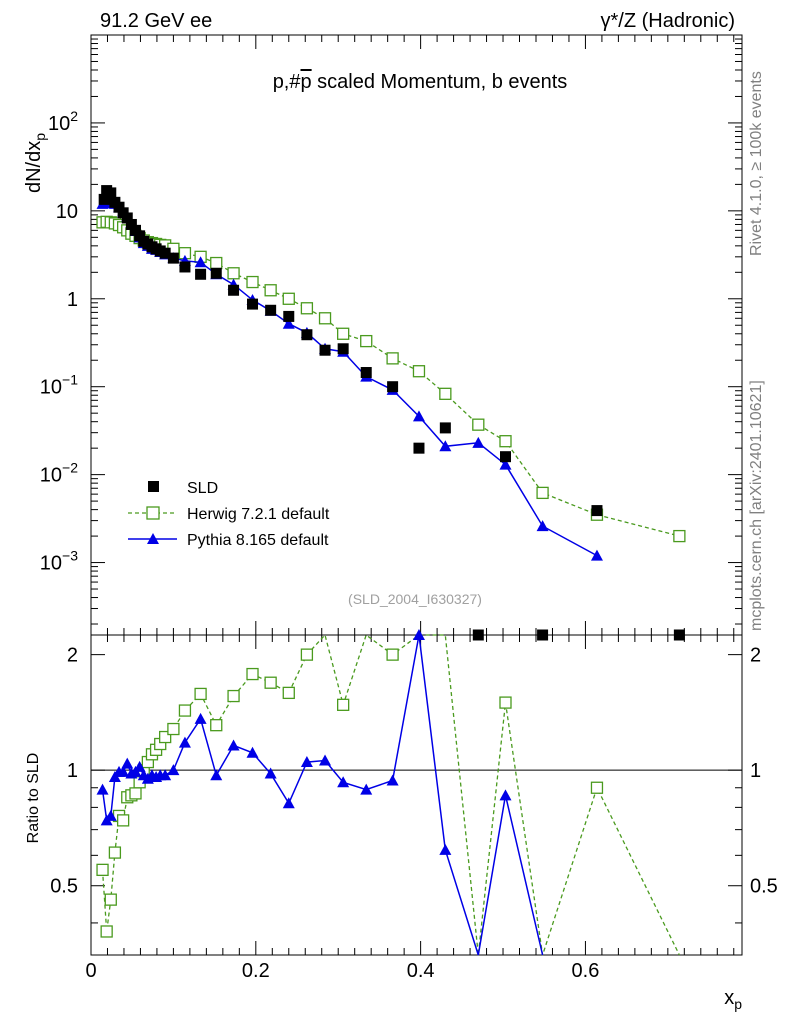 The image size is (786, 1024). Describe the element at coordinates (153, 538) in the screenshot. I see `legend-marker-pythia` at that location.